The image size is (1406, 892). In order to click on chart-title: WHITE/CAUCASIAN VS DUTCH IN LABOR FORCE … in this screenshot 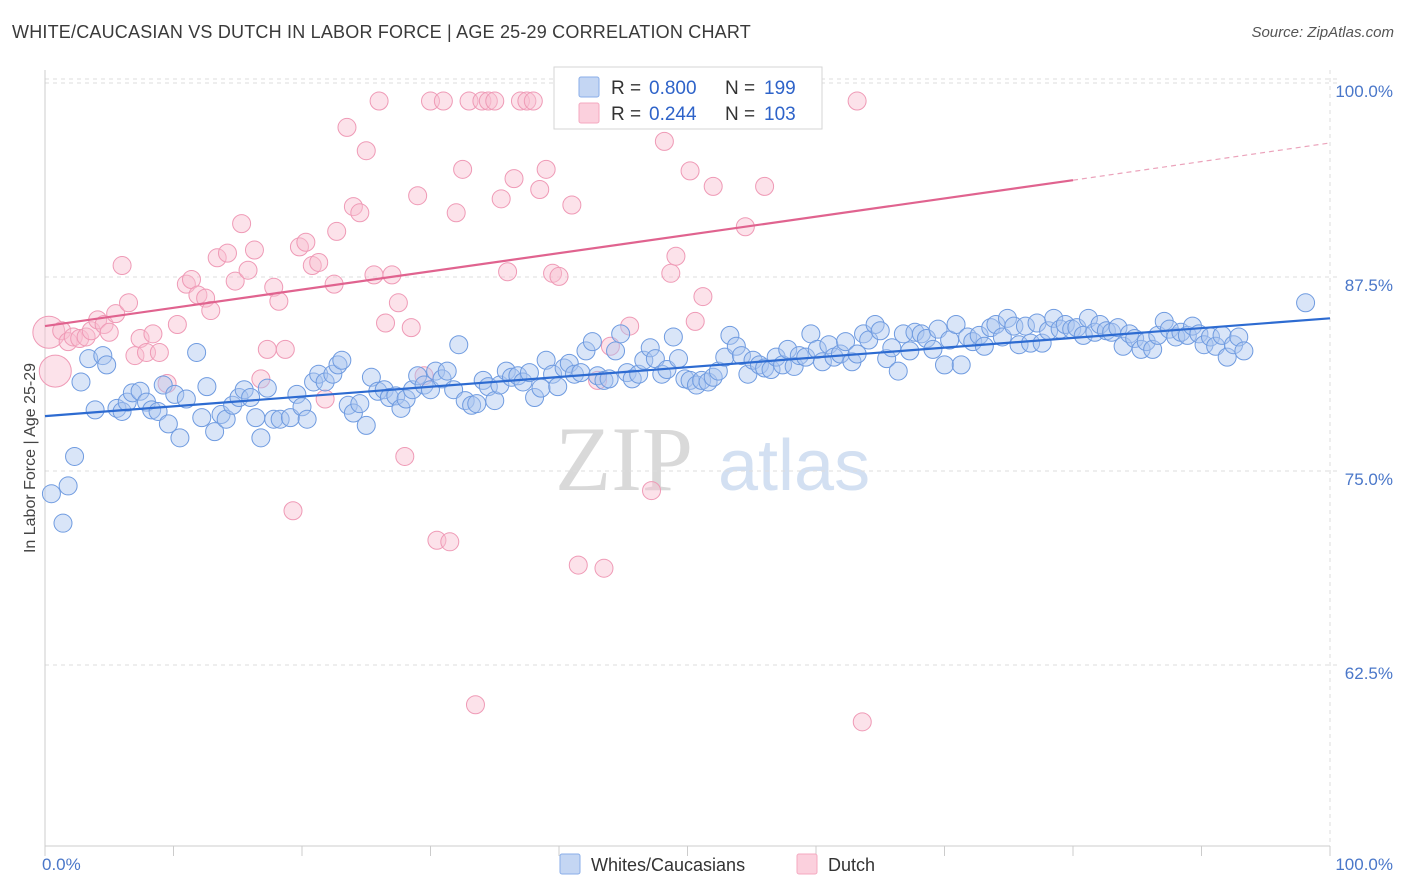, I will do `click(381, 32)`.